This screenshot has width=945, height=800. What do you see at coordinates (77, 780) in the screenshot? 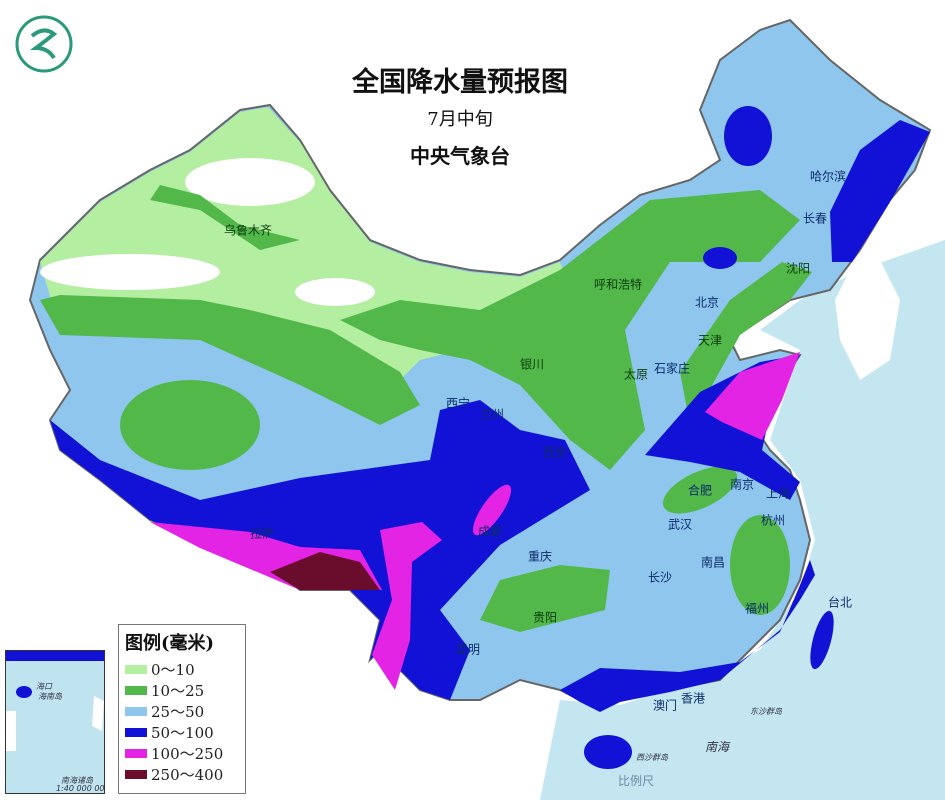
I see `inset-label-islands: 南海诸岛` at bounding box center [77, 780].